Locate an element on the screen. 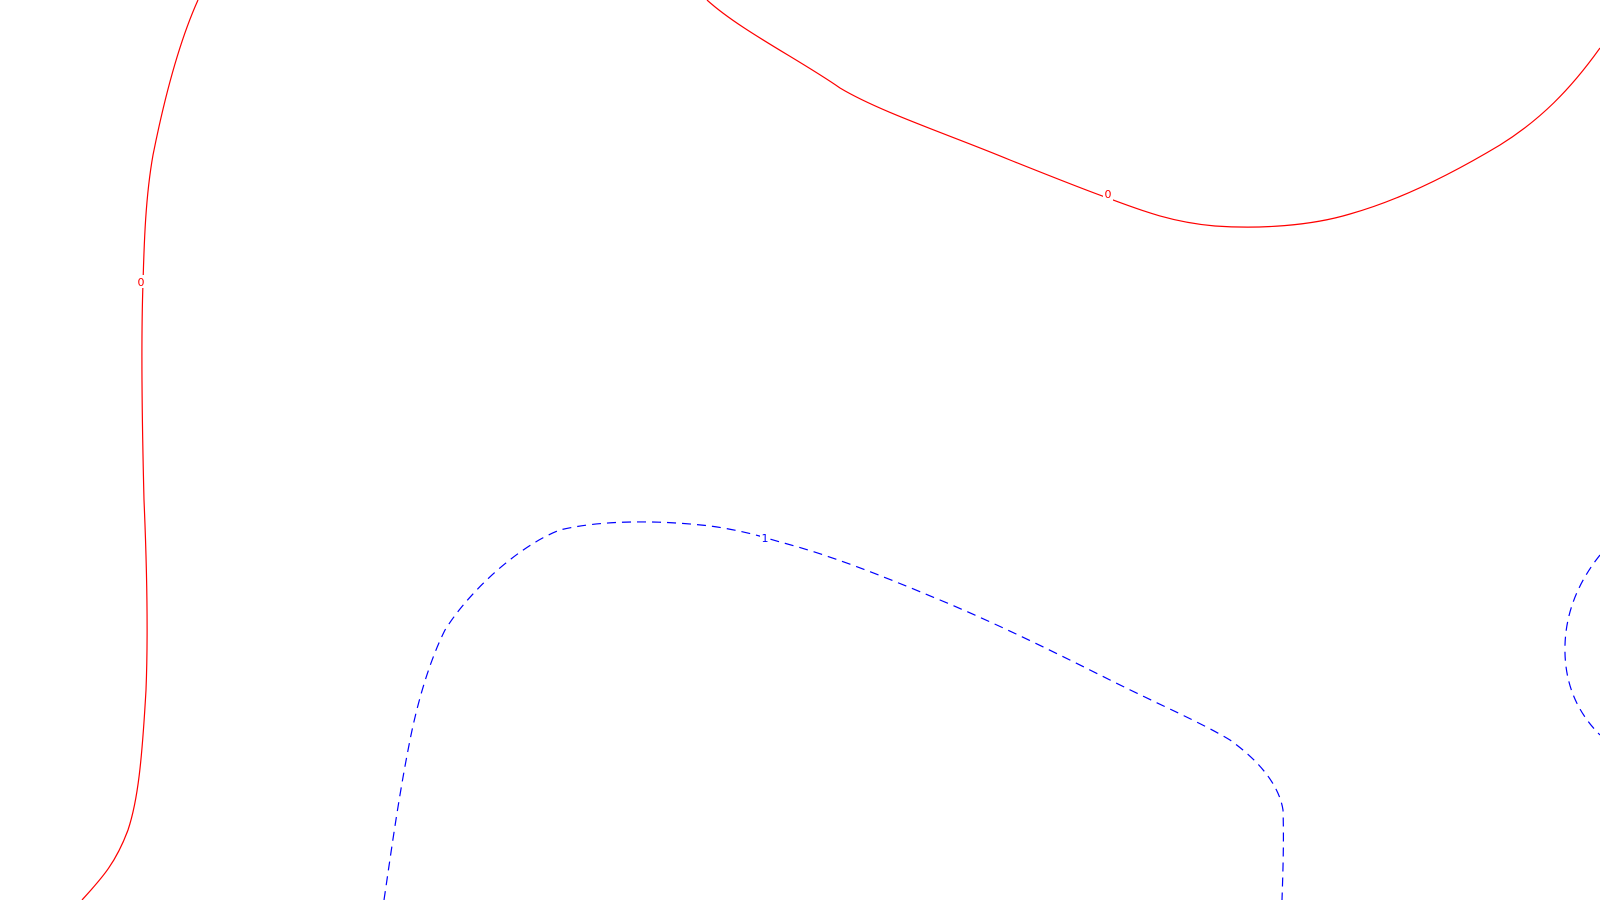 This screenshot has width=1600, height=900. contour-label-top: 0 is located at coordinates (1108, 194).